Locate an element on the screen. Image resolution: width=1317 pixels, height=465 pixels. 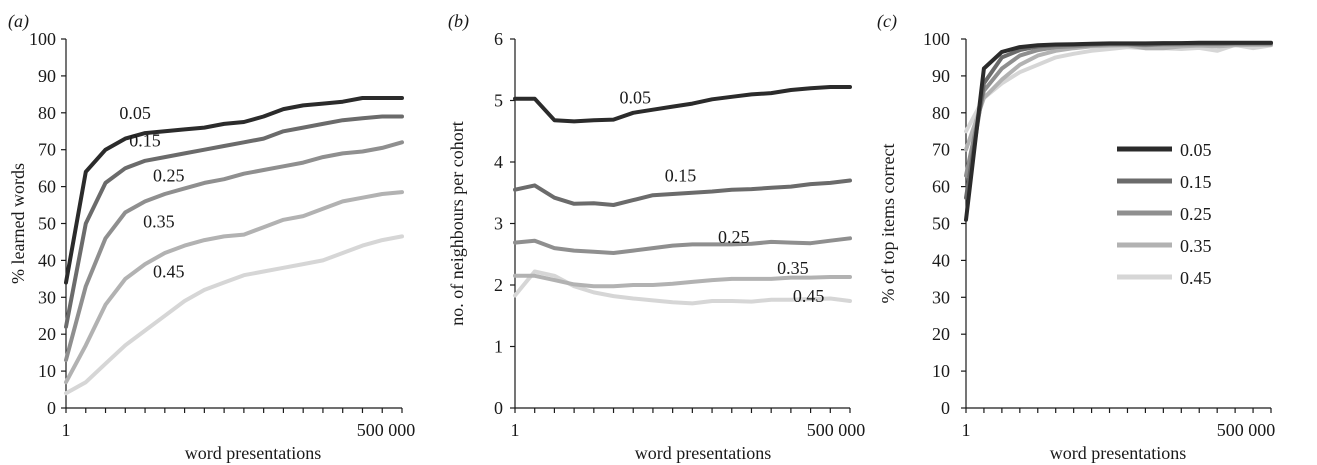
legend-label: 0.35 is located at coordinates (1196, 246).